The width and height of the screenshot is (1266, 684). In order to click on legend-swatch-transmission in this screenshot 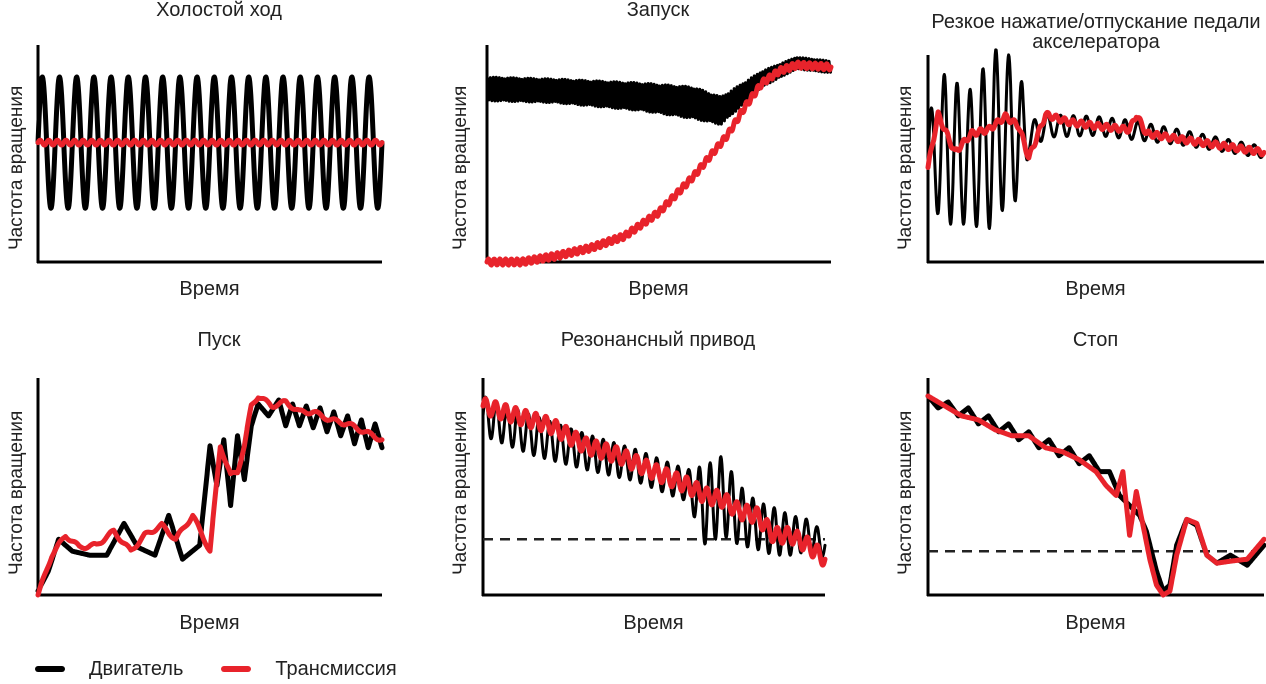, I will do `click(236, 669)`.